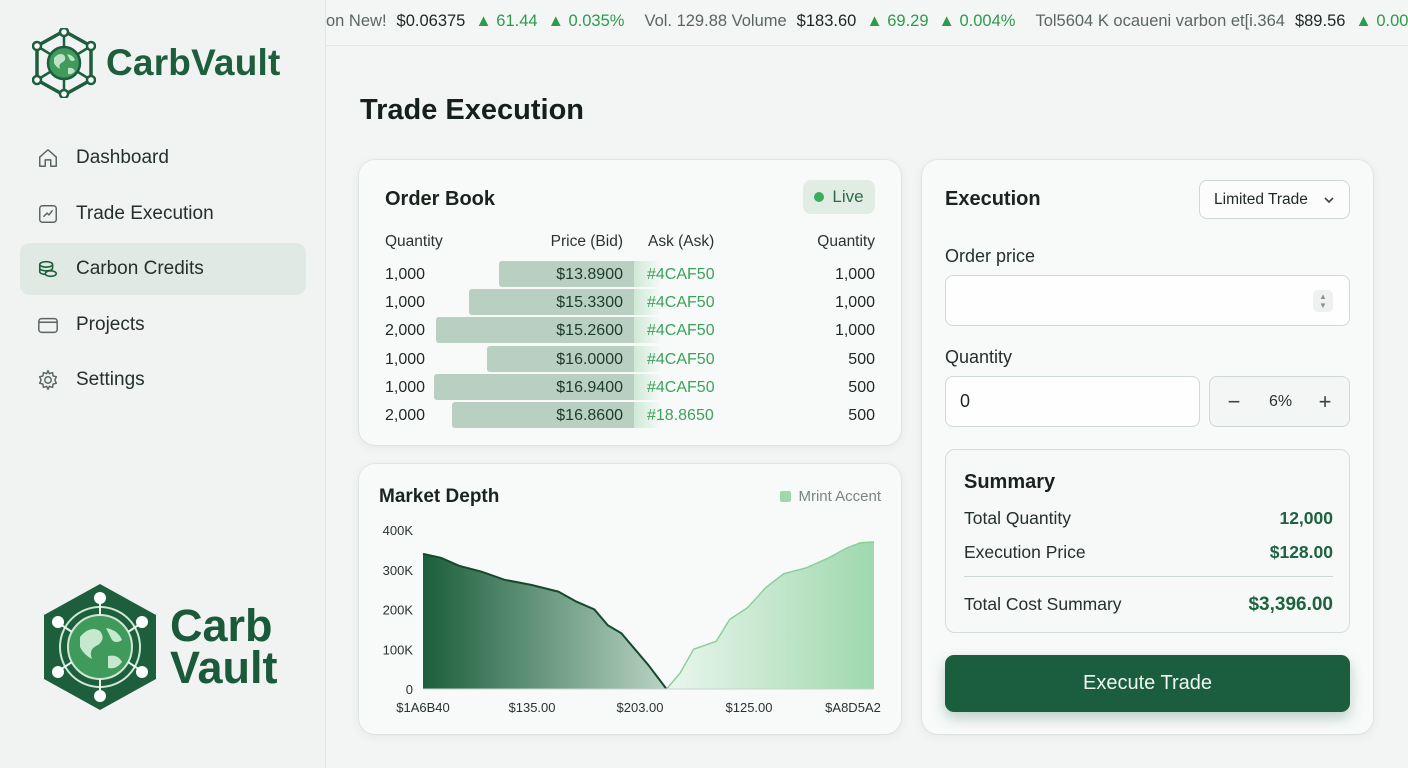 The width and height of the screenshot is (1408, 768). I want to click on execute-trade-button: Execute Trade, so click(1147, 683).